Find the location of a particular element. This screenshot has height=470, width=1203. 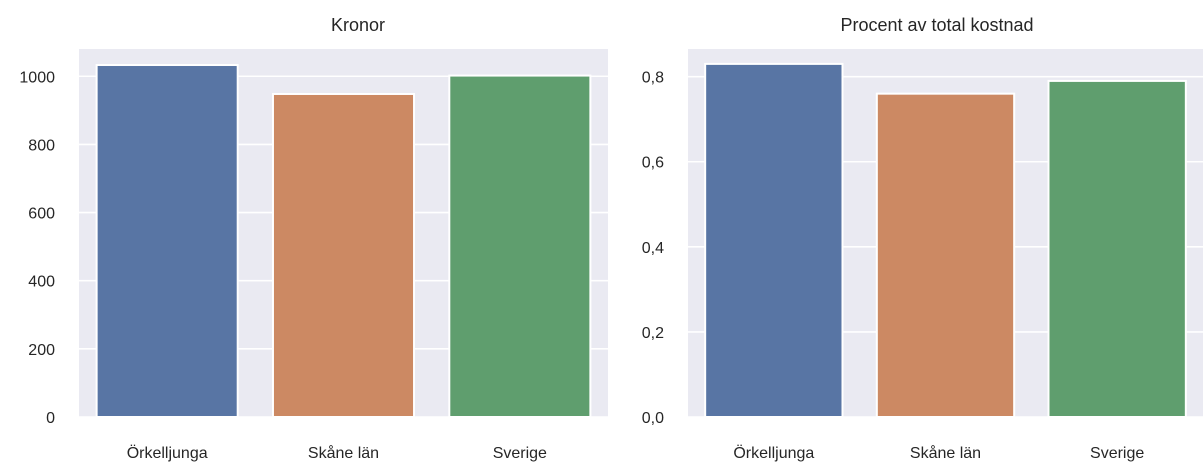

y-tick-label: 0,8 is located at coordinates (653, 78).